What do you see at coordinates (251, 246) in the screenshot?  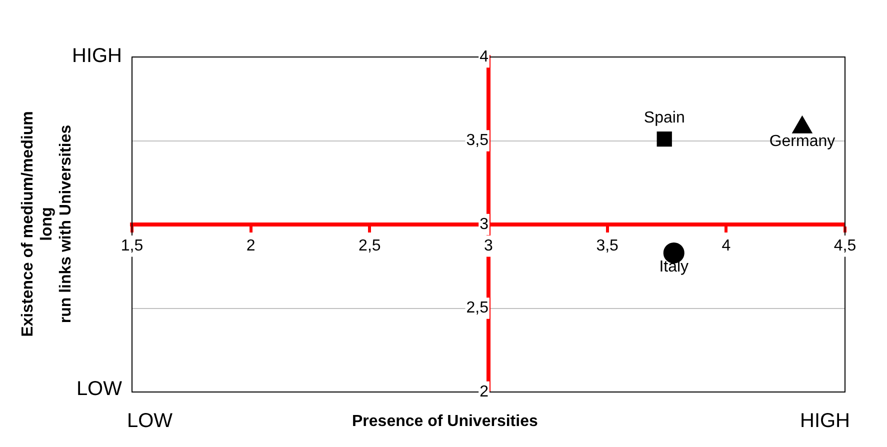 I see `x-tick-label: 2` at bounding box center [251, 246].